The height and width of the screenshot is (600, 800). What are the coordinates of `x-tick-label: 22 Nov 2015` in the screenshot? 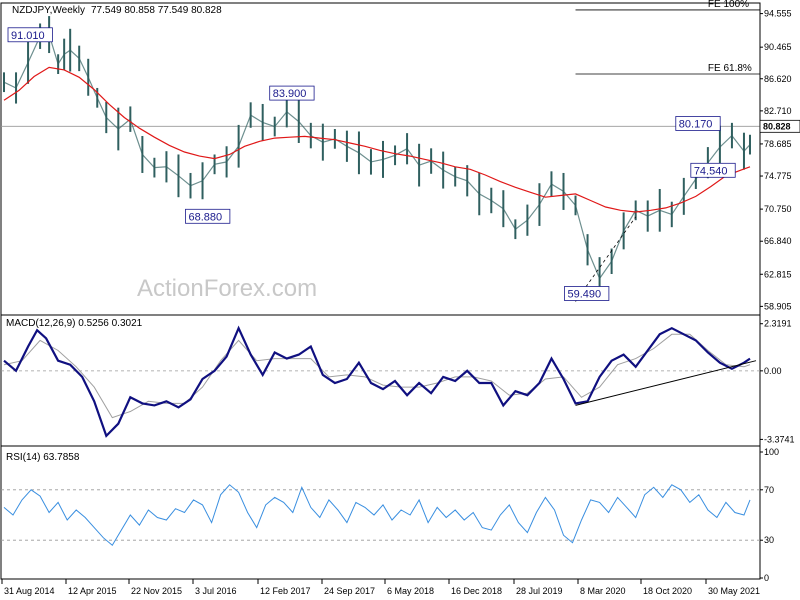 It's located at (156, 591).